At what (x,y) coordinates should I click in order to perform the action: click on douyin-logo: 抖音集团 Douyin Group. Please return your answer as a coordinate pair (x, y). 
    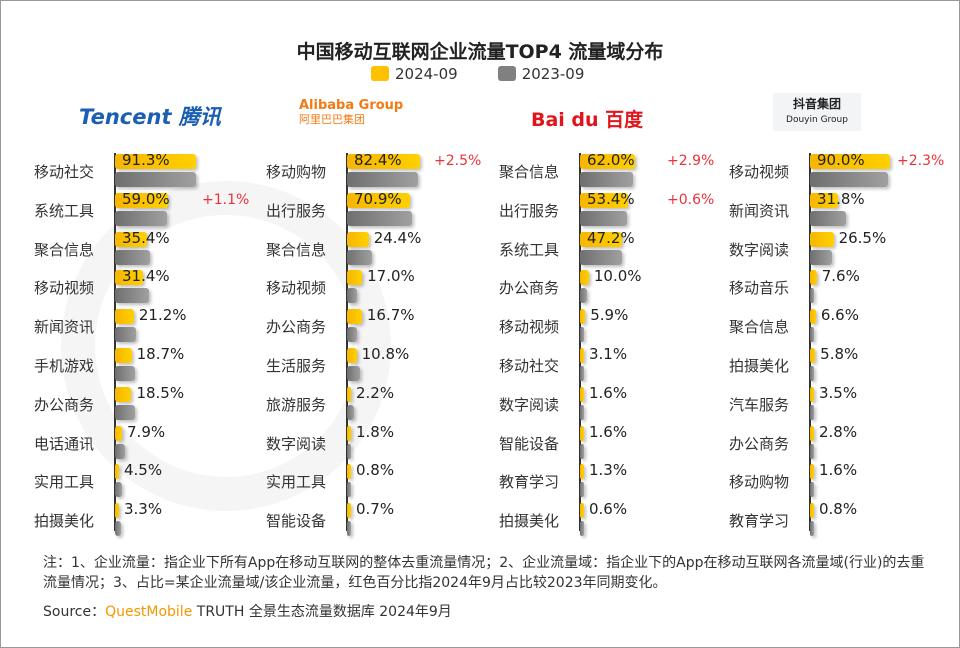
    Looking at the image, I should click on (817, 112).